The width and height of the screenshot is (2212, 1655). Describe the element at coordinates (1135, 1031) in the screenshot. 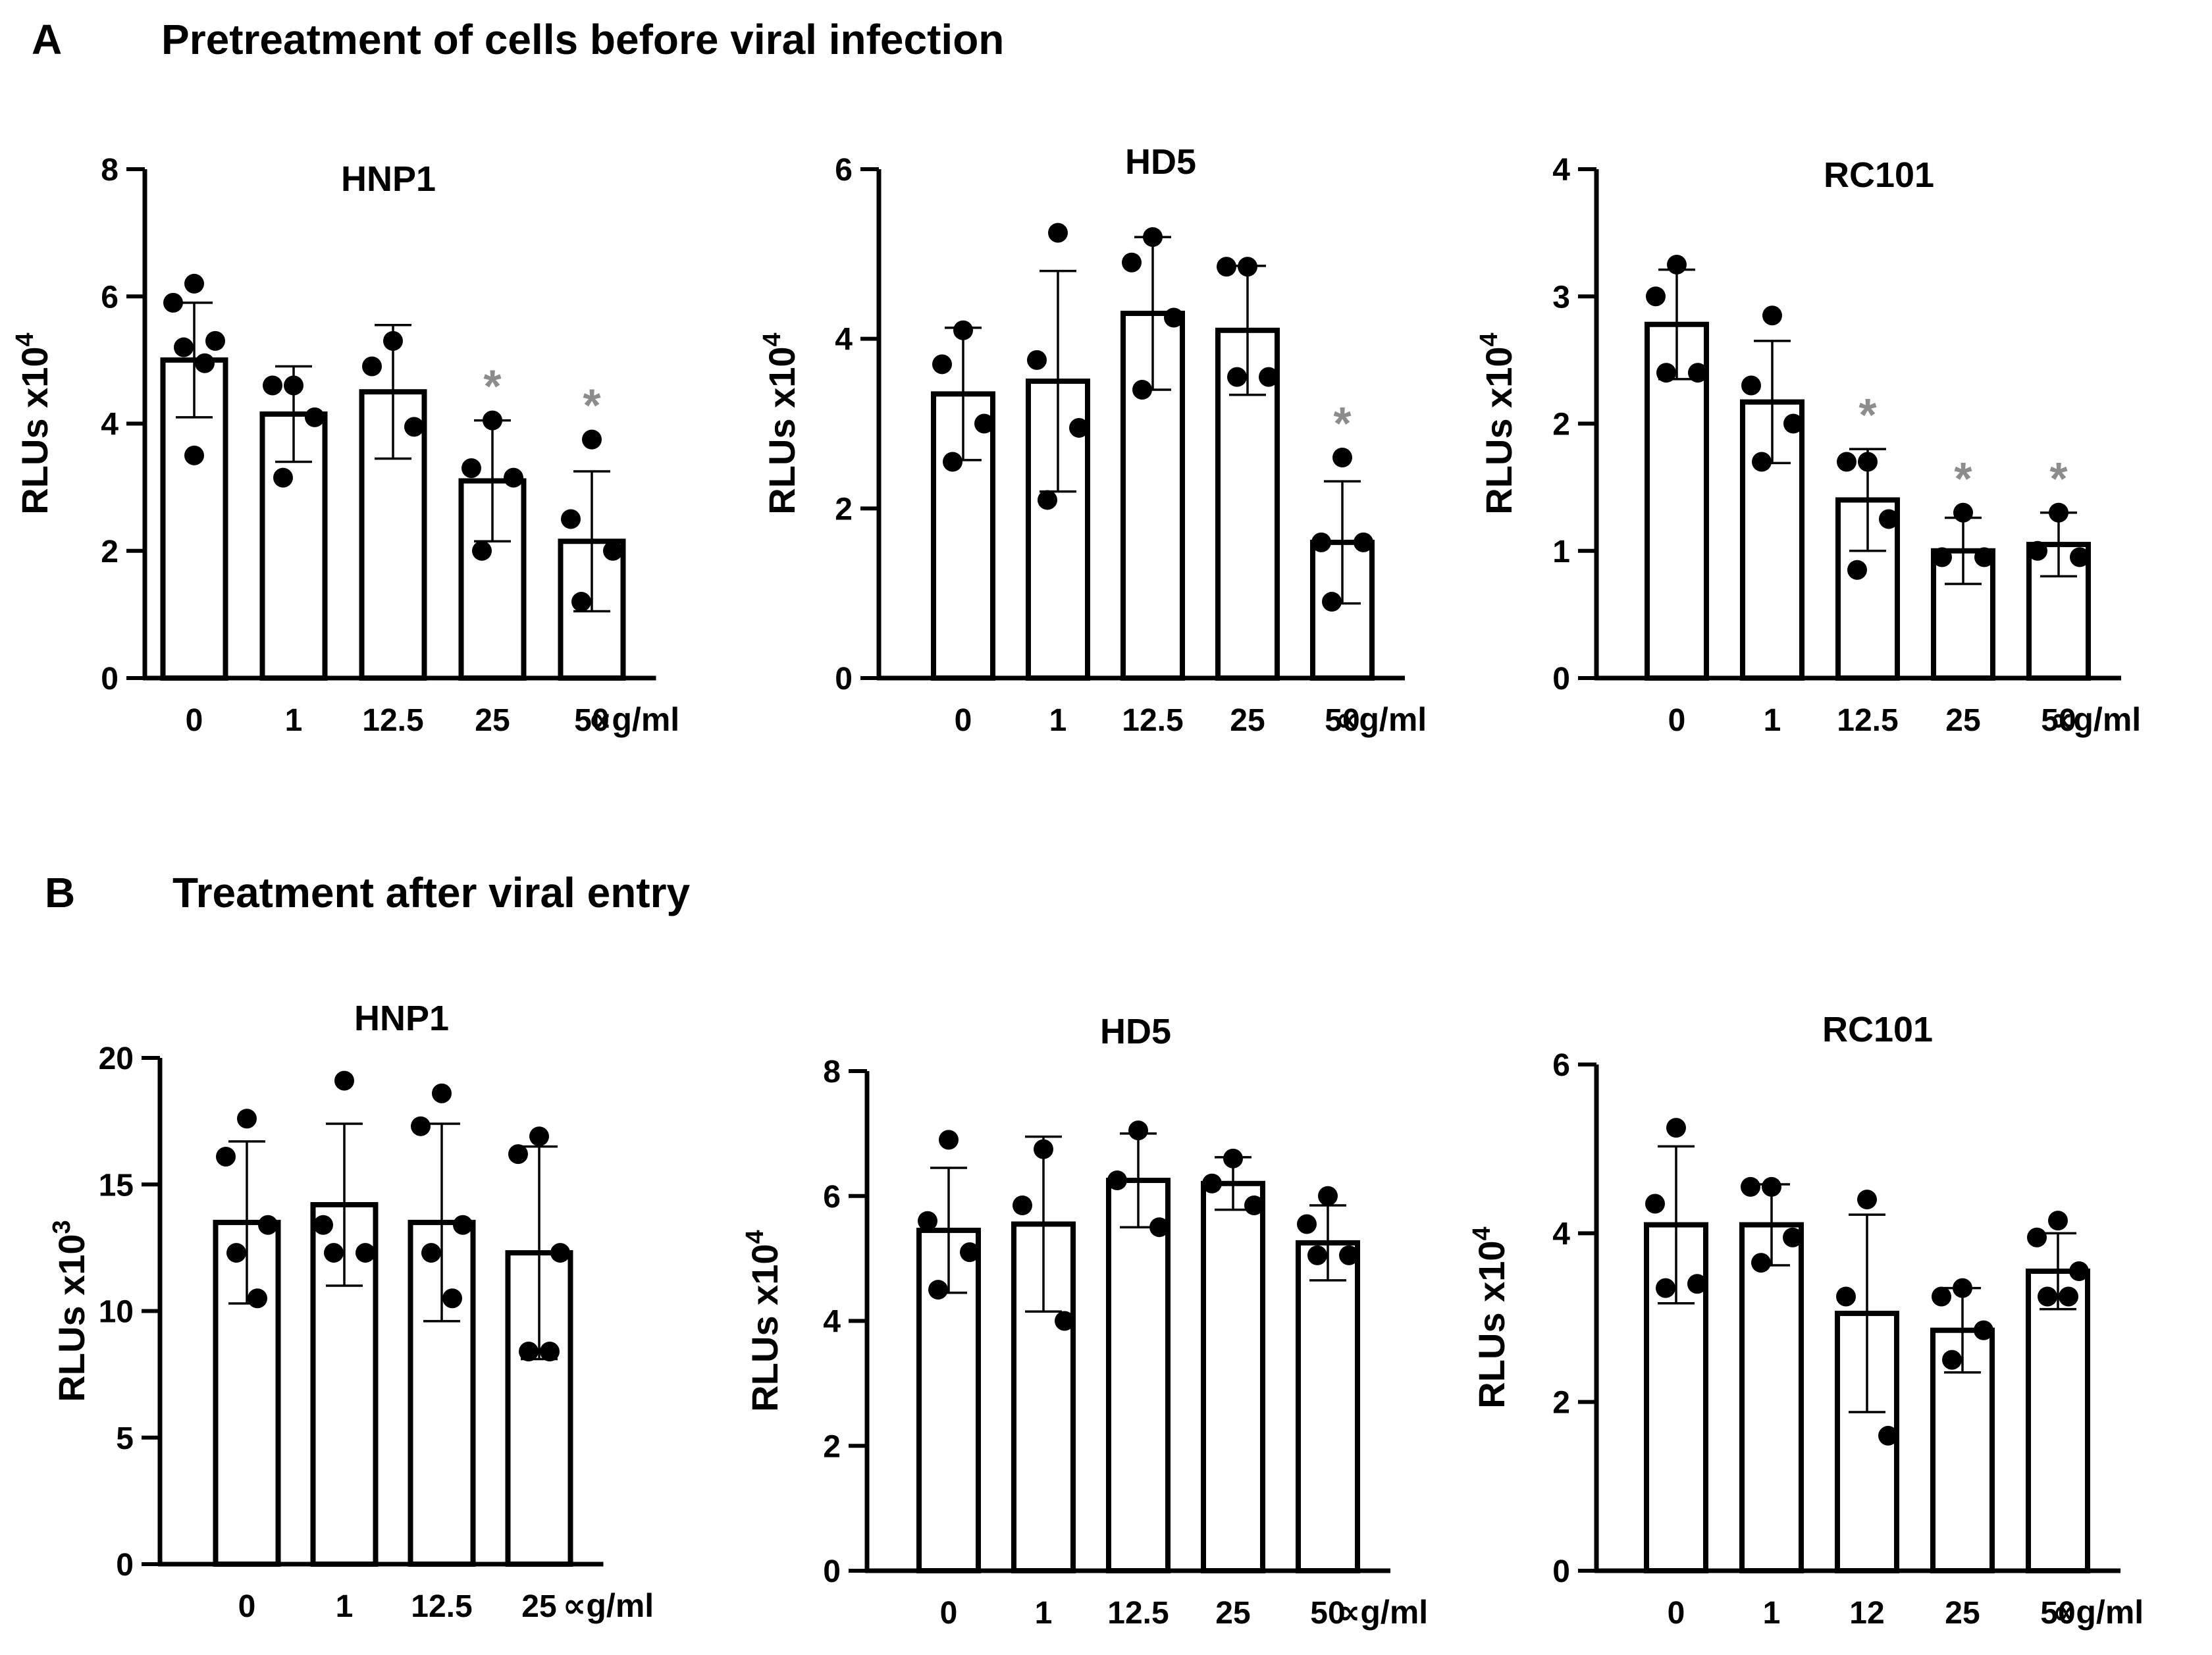

I see `chart-title: HD5` at that location.